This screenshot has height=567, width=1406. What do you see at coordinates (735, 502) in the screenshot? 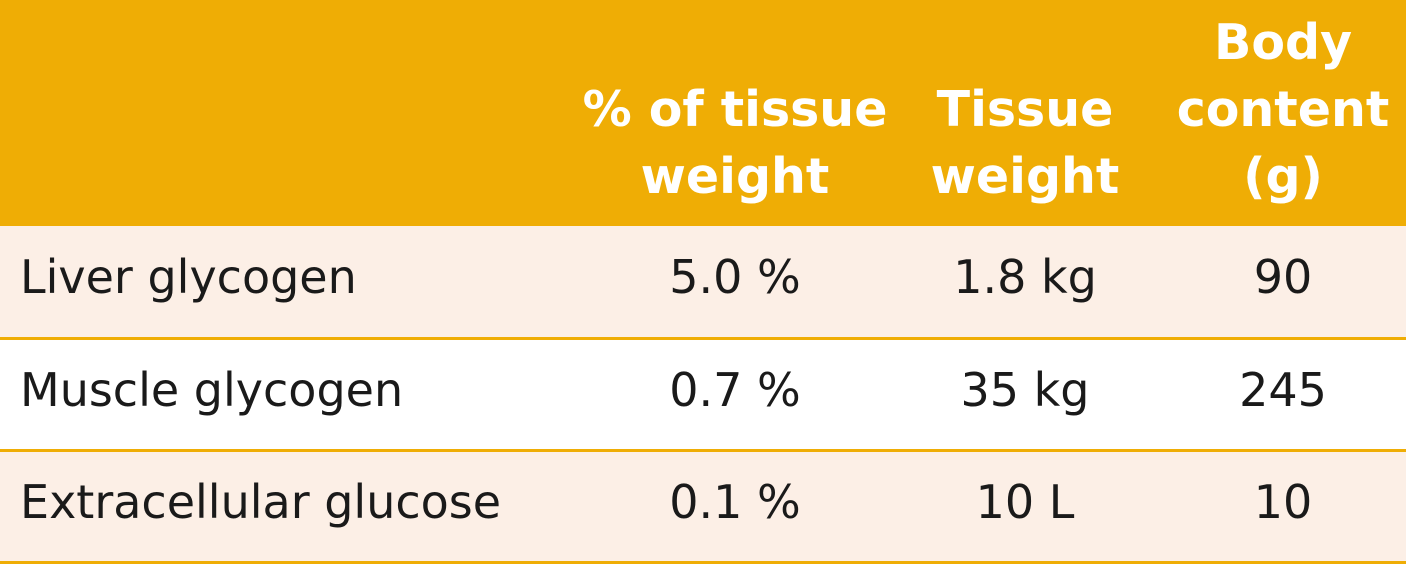
I see `cell-percent: 0.1 %` at bounding box center [735, 502].